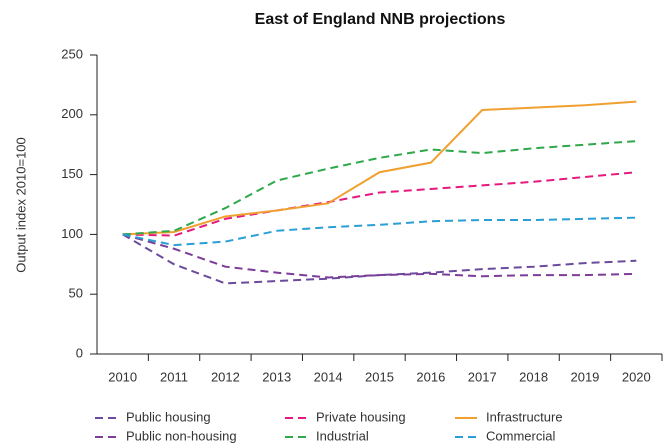  What do you see at coordinates (181, 435) in the screenshot?
I see `legend-label: Public non-housing` at bounding box center [181, 435].